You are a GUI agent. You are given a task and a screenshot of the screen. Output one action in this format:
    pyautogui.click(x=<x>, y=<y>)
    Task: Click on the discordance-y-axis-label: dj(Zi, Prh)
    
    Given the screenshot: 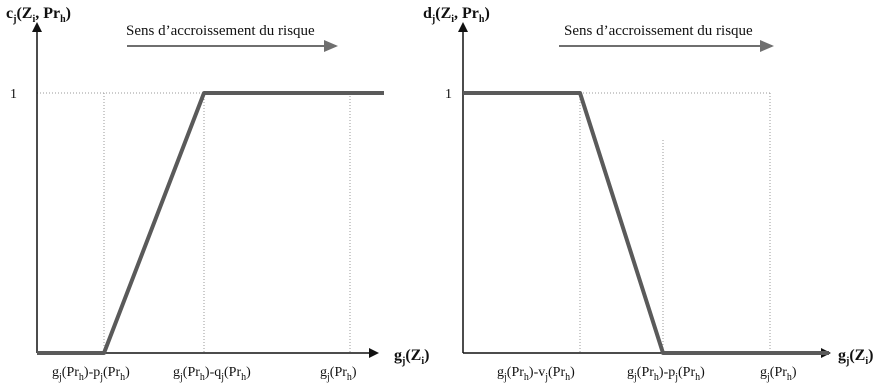 What is the action you would take?
    pyautogui.click(x=456, y=15)
    